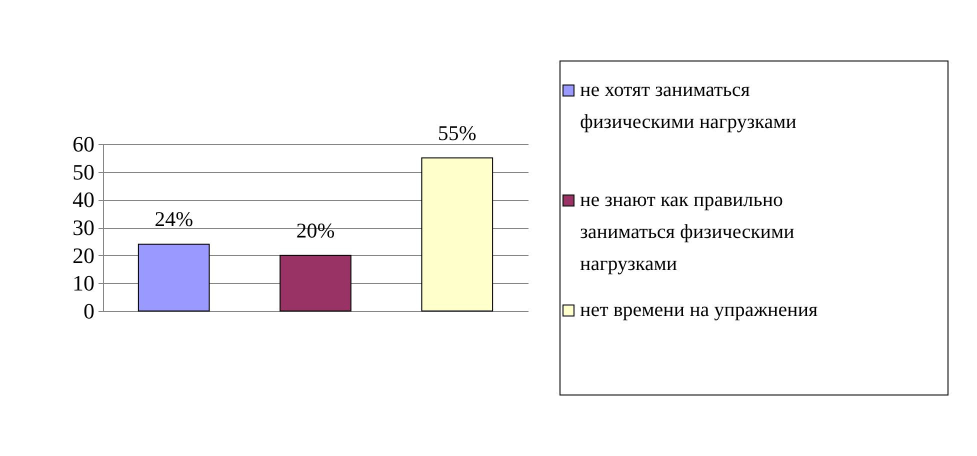  I want to click on y-tick-label: 60, so click(83, 144).